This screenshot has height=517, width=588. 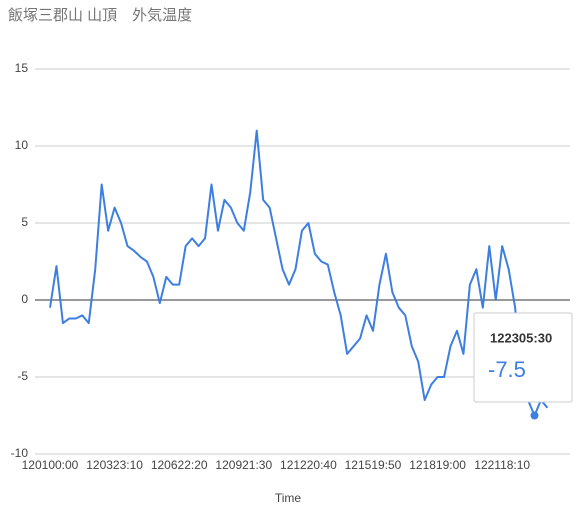 What do you see at coordinates (22, 145) in the screenshot?
I see `y-tick-label: 10` at bounding box center [22, 145].